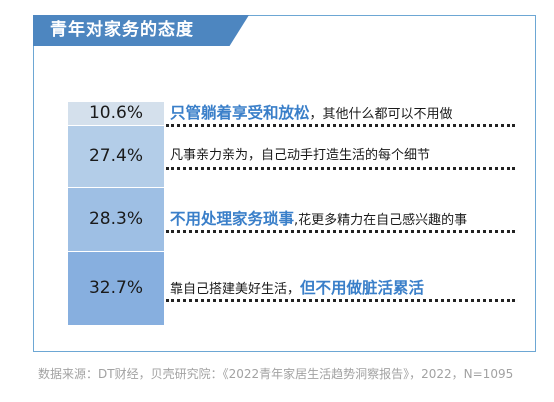 The height and width of the screenshot is (402, 554). I want to click on chart-title: 青年对家务的态度, so click(122, 30).